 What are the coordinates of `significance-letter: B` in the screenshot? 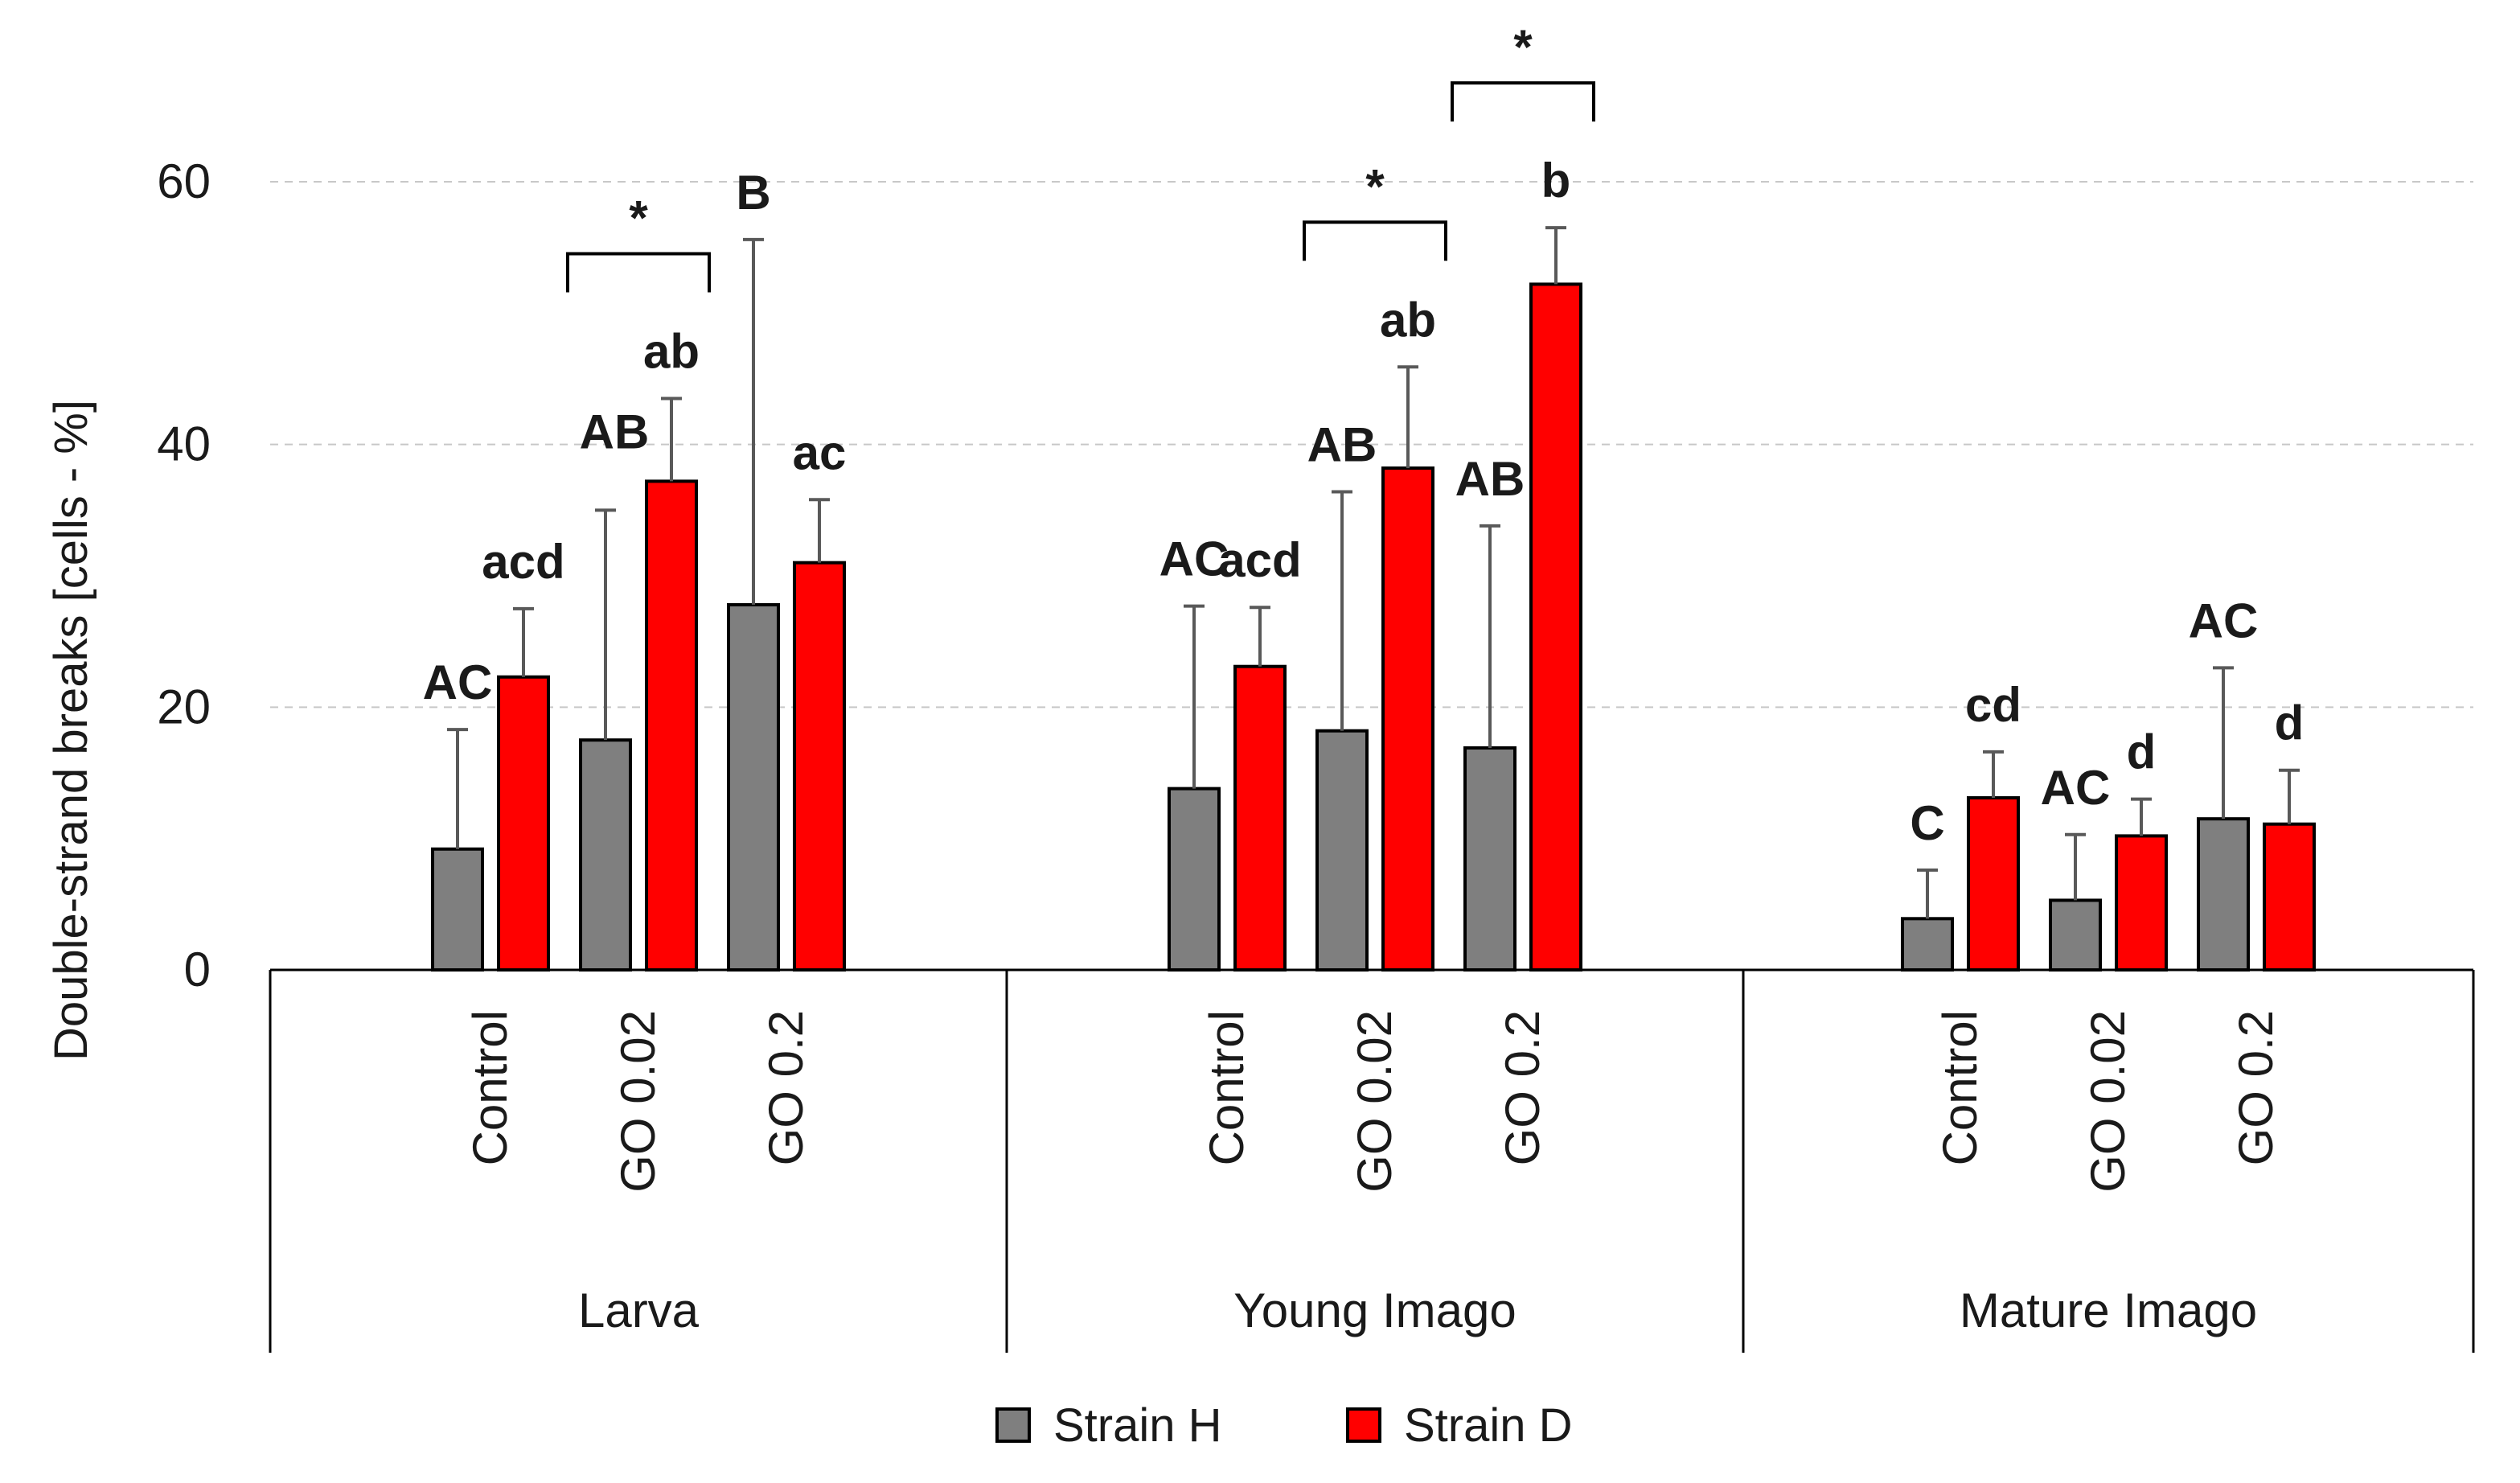 It's located at (753, 193).